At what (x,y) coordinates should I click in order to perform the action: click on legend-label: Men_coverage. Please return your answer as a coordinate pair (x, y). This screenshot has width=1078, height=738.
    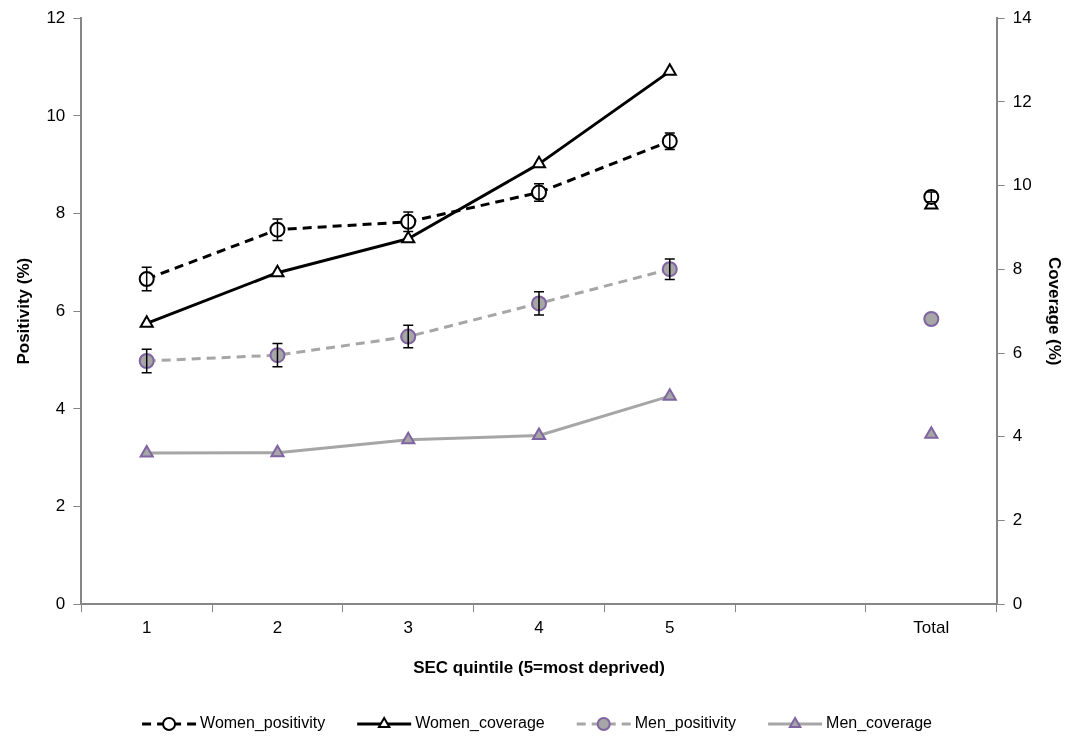
    Looking at the image, I should click on (879, 723).